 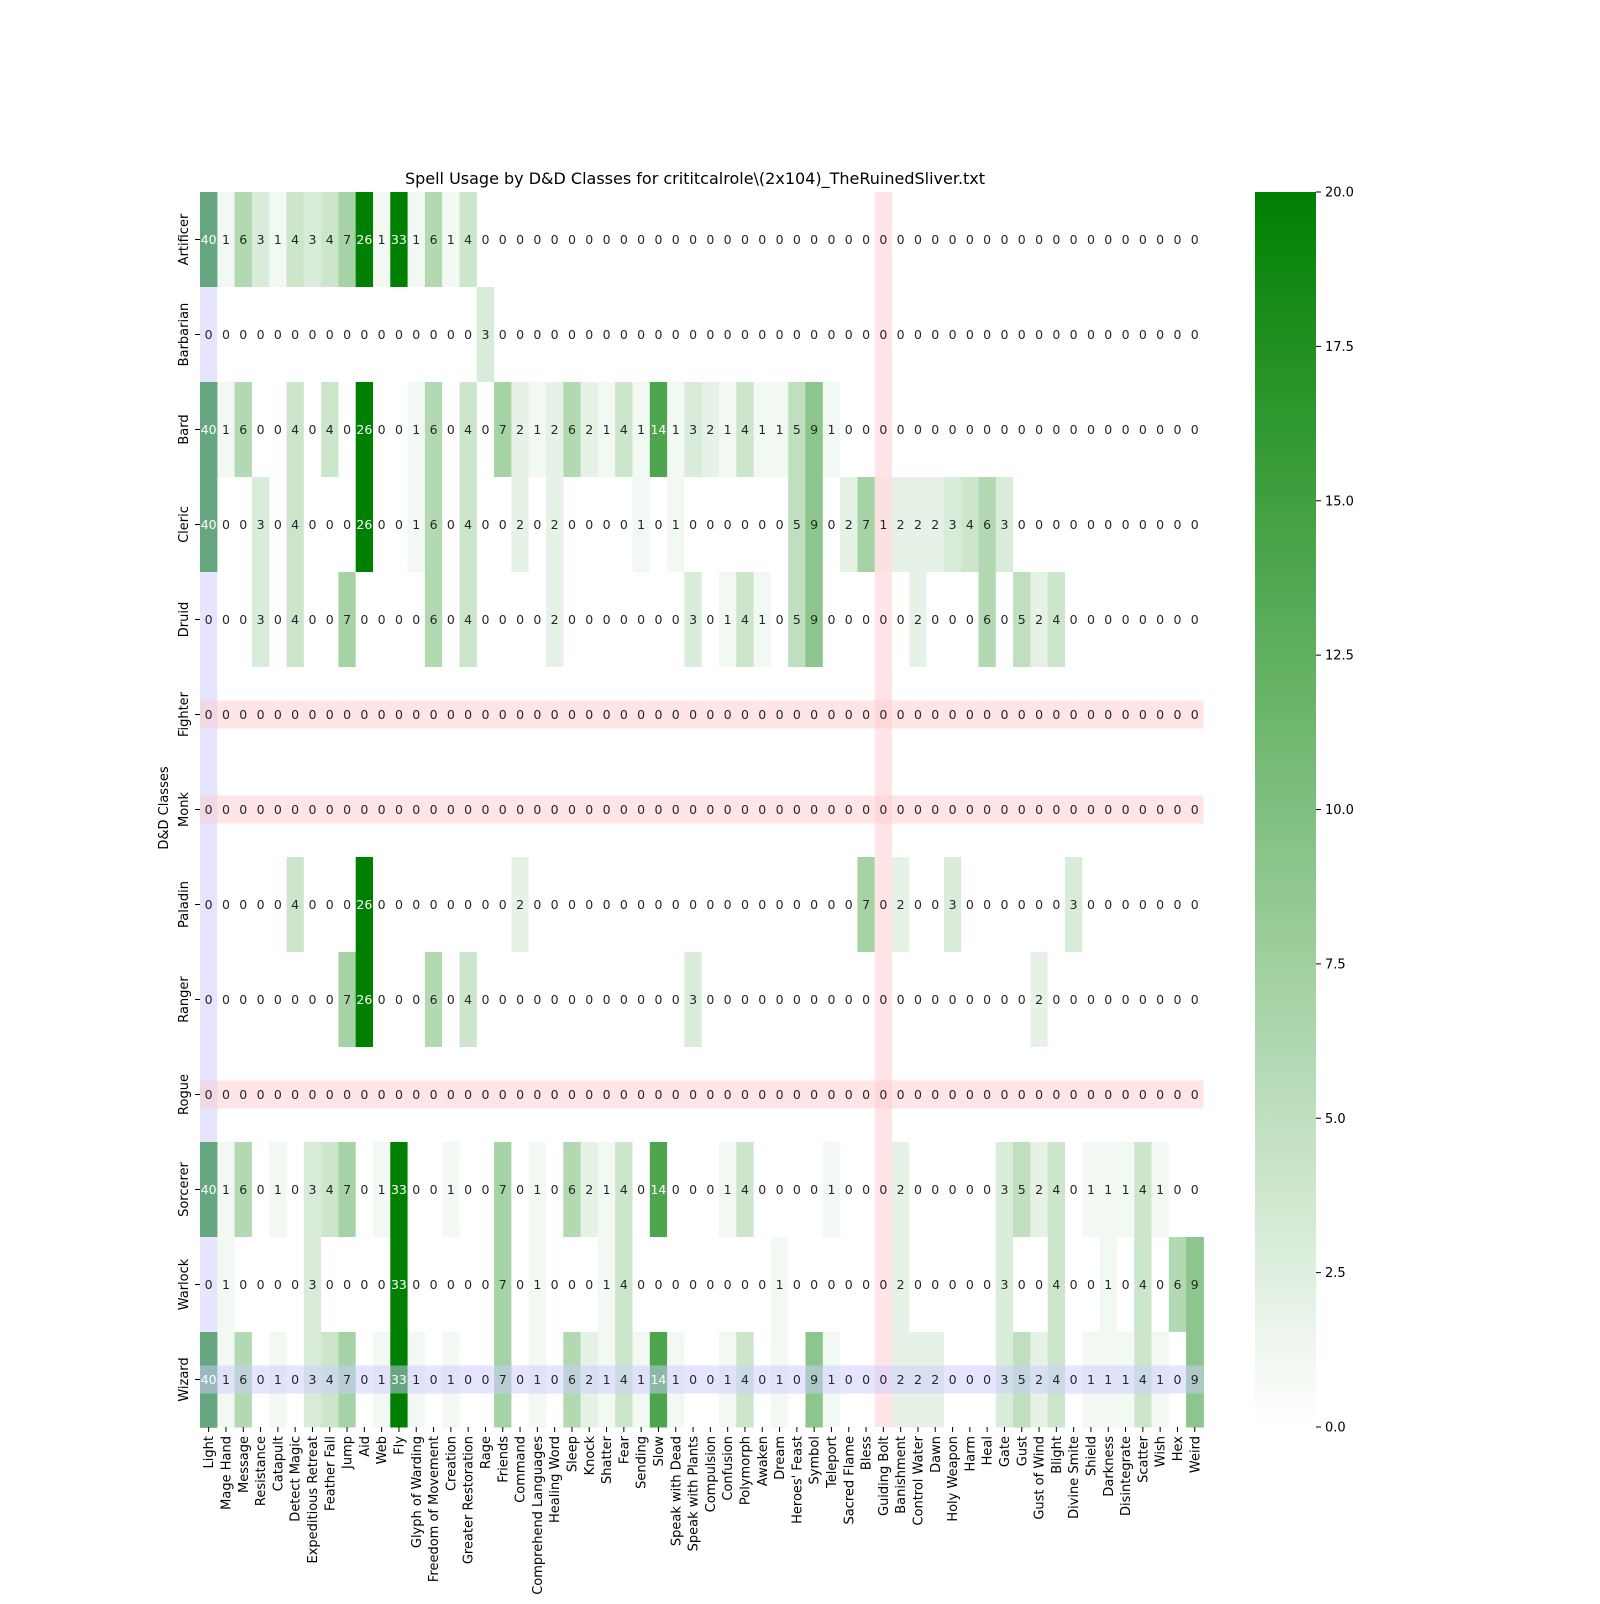 What do you see at coordinates (1143, 1000) in the screenshot?
I see `heatmap-cell-ranger-scatter` at bounding box center [1143, 1000].